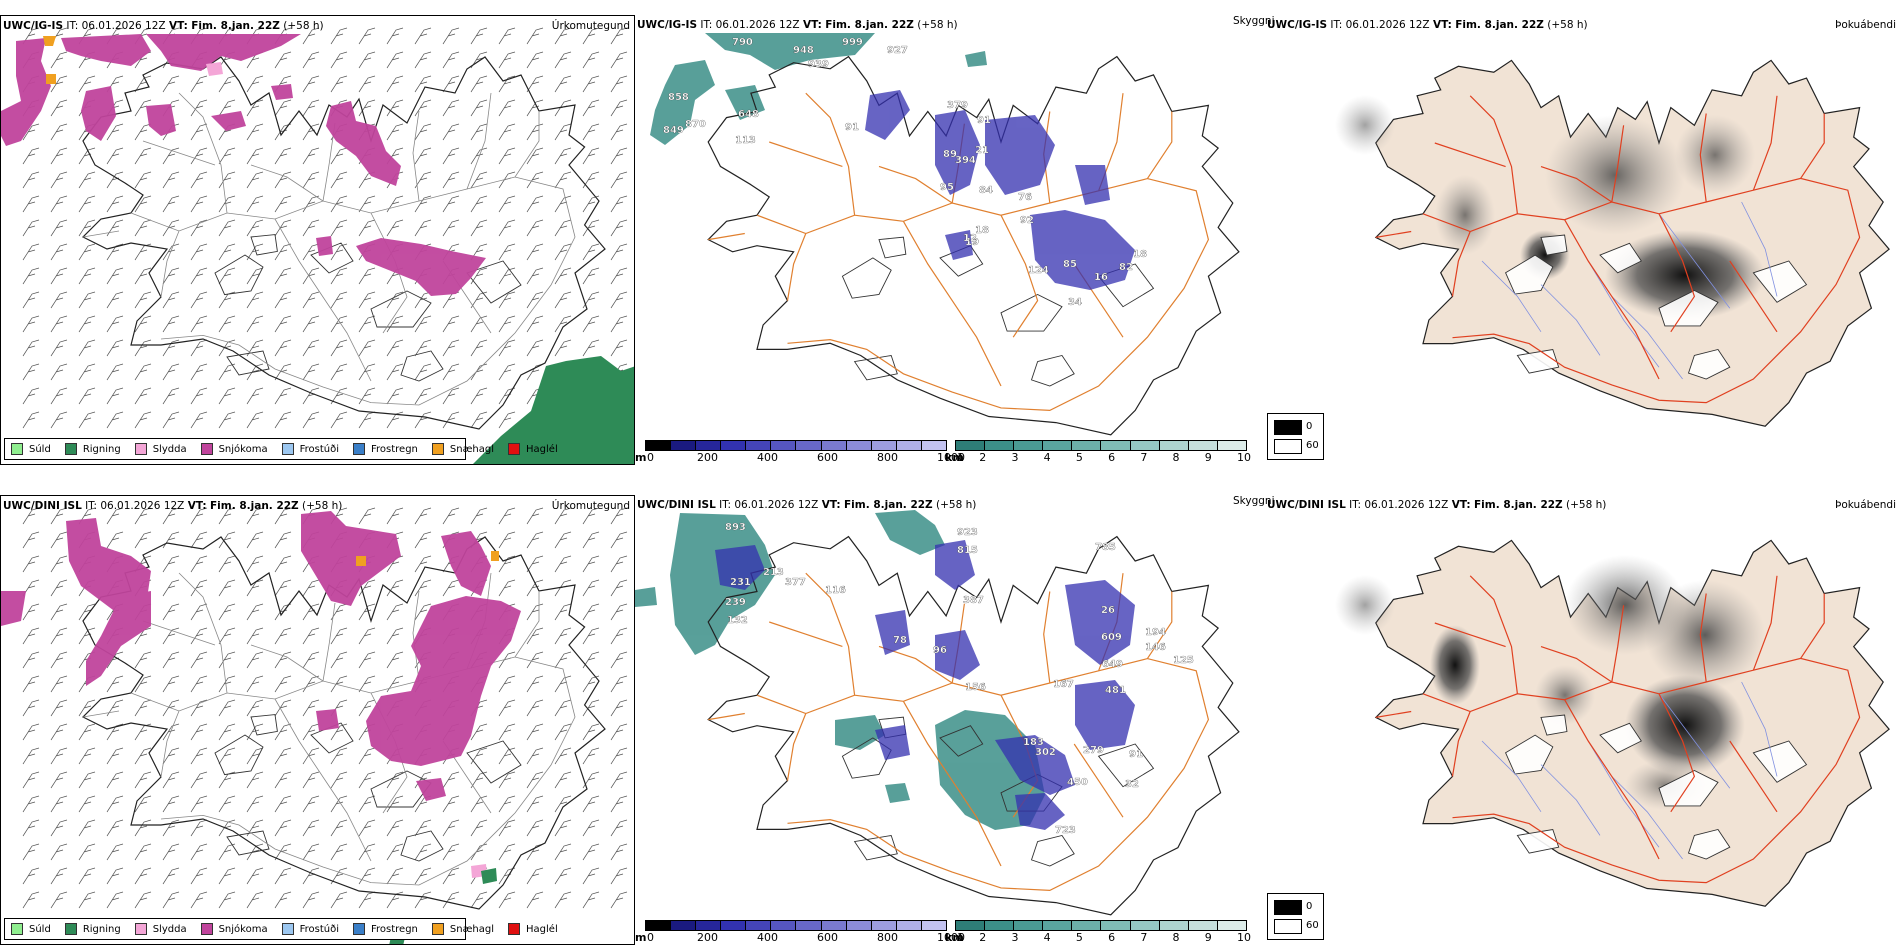 The height and width of the screenshot is (950, 1900). I want to click on visibility-value-label: 95, so click(947, 187).